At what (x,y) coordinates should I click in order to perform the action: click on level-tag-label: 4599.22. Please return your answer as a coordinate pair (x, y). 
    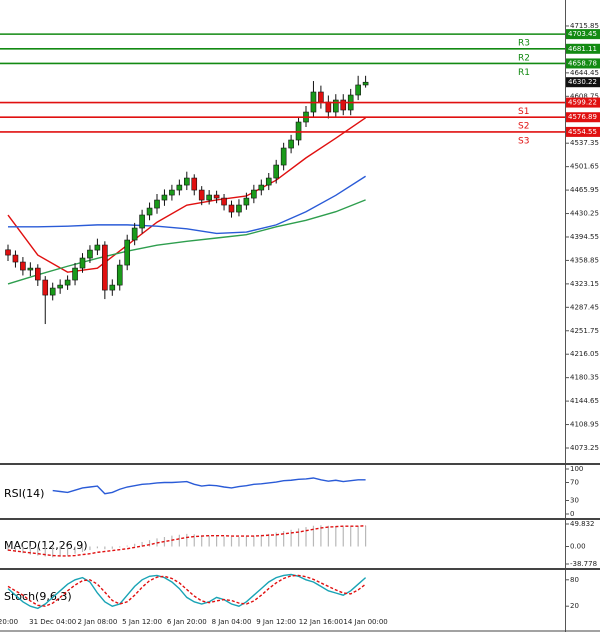
    Looking at the image, I should click on (582, 103).